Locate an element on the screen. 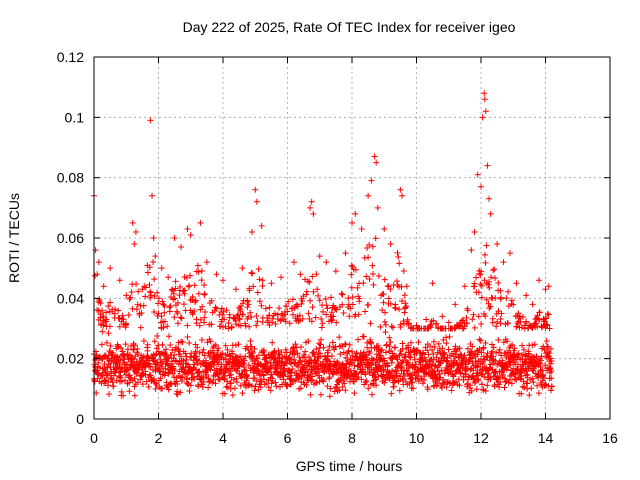 This screenshot has width=640, height=480. x-tick-label: 8 is located at coordinates (352, 438).